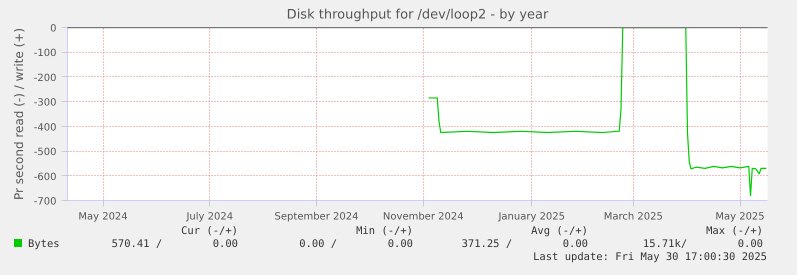 The width and height of the screenshot is (797, 275). Describe the element at coordinates (734, 231) in the screenshot. I see `text: Max (-/+)` at that location.